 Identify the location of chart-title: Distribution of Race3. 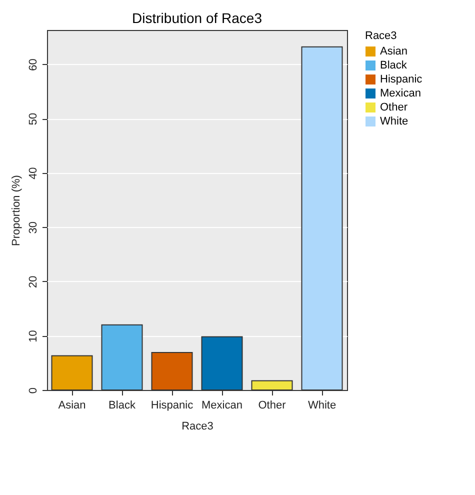
(197, 18).